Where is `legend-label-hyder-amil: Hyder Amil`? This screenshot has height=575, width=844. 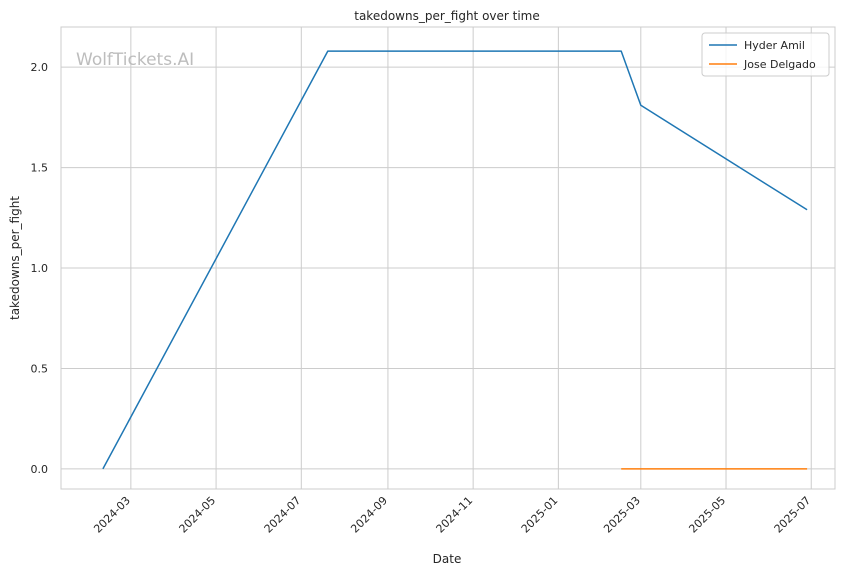 legend-label-hyder-amil: Hyder Amil is located at coordinates (774, 45).